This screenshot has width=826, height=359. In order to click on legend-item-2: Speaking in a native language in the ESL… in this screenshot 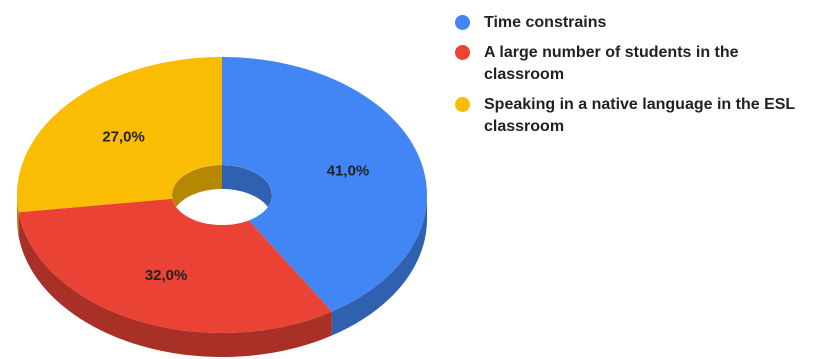, I will do `click(639, 116)`.